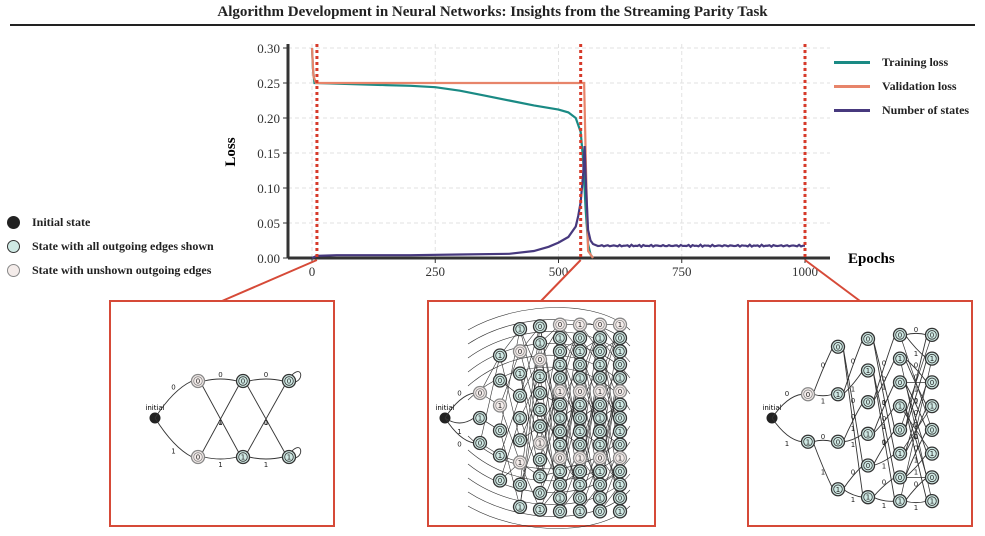  Describe the element at coordinates (268, 223) in the screenshot. I see `y-tick-label: 0.05` at that location.